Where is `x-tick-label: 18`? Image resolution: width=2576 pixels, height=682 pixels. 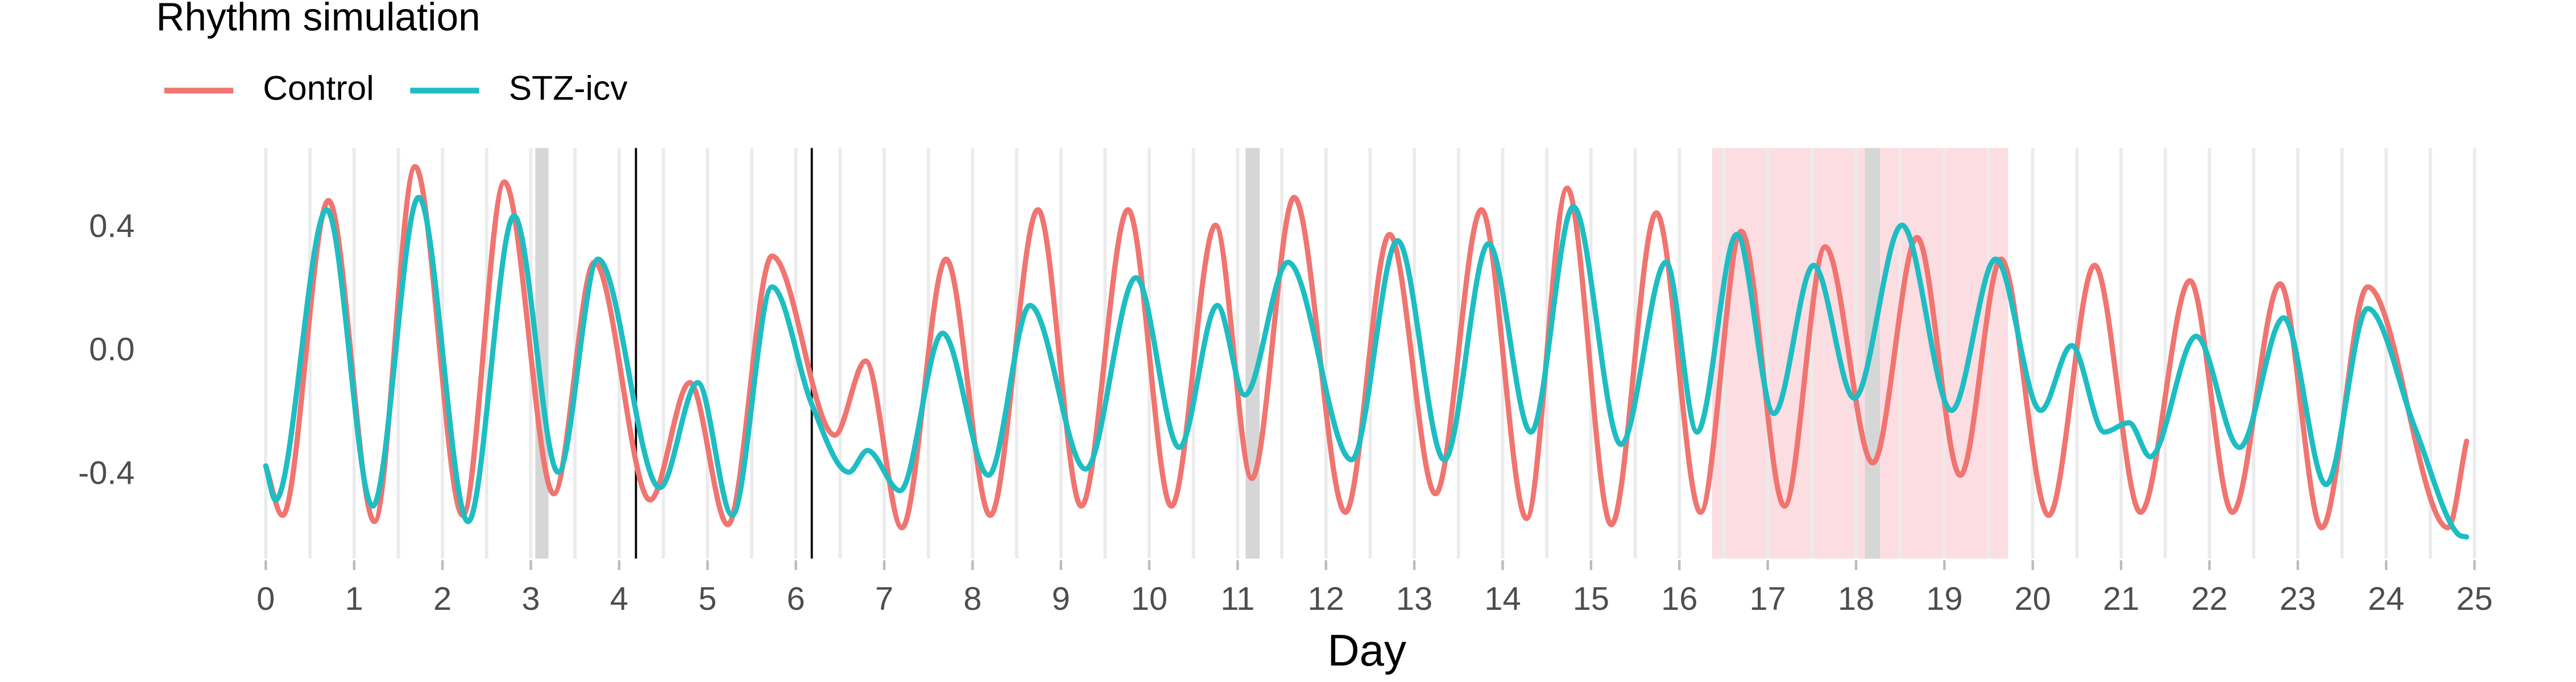 x-tick-label: 18 is located at coordinates (1856, 599).